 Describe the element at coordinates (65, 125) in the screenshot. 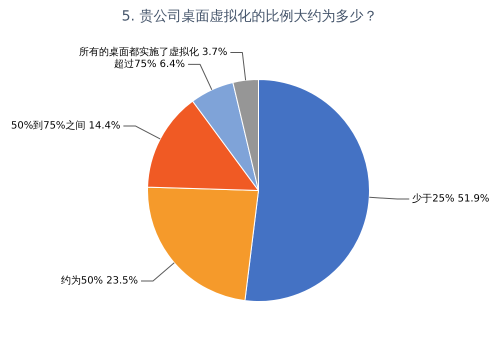

I see `slice-label: 50%到75%之间 14.4%` at that location.